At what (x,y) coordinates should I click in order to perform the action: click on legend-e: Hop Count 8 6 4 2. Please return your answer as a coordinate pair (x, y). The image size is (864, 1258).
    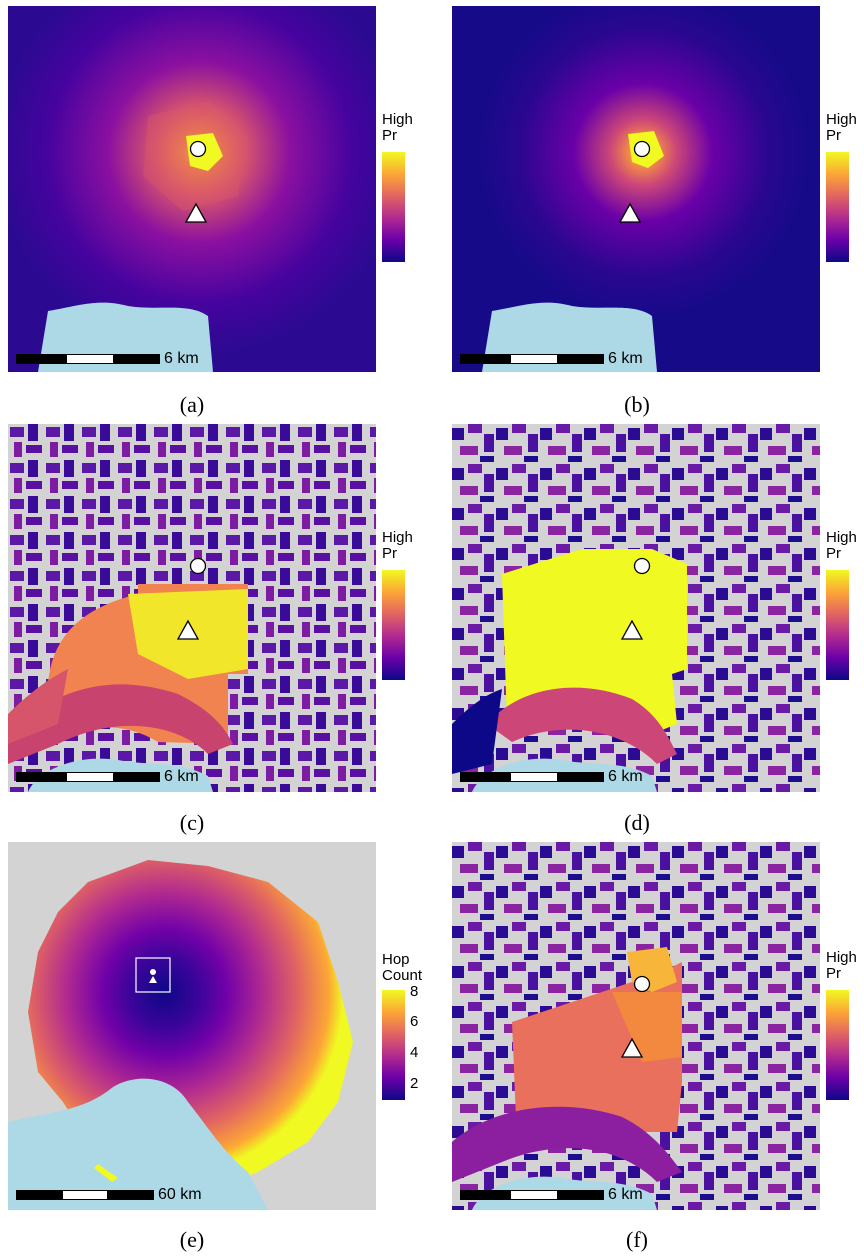
    Looking at the image, I should click on (412, 1037).